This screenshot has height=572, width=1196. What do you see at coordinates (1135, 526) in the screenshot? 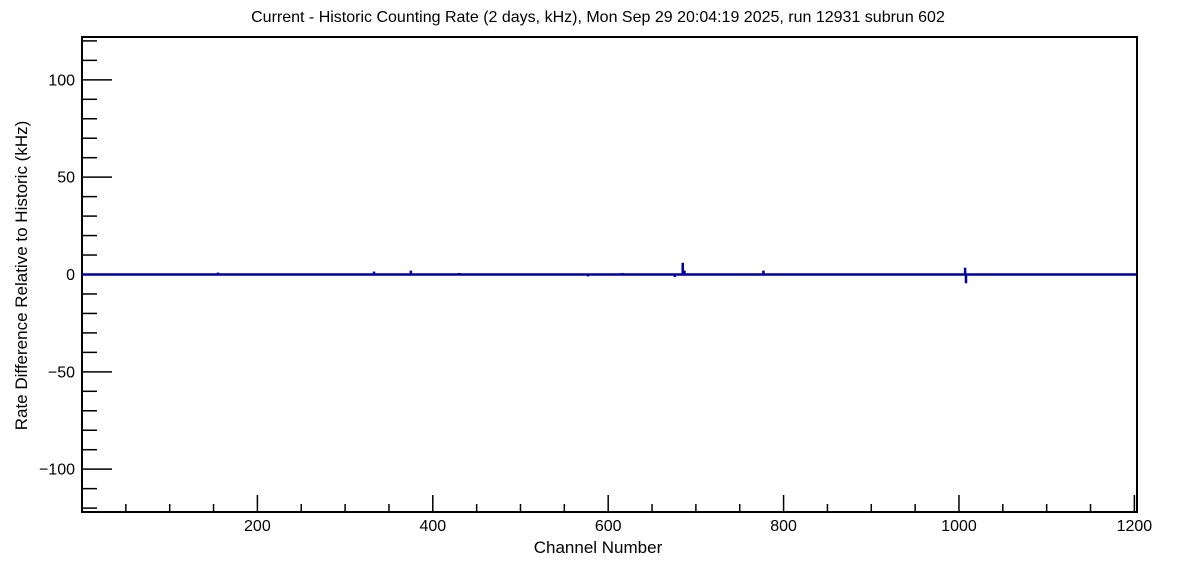
I see `x-tick-label: 1200` at bounding box center [1135, 526].